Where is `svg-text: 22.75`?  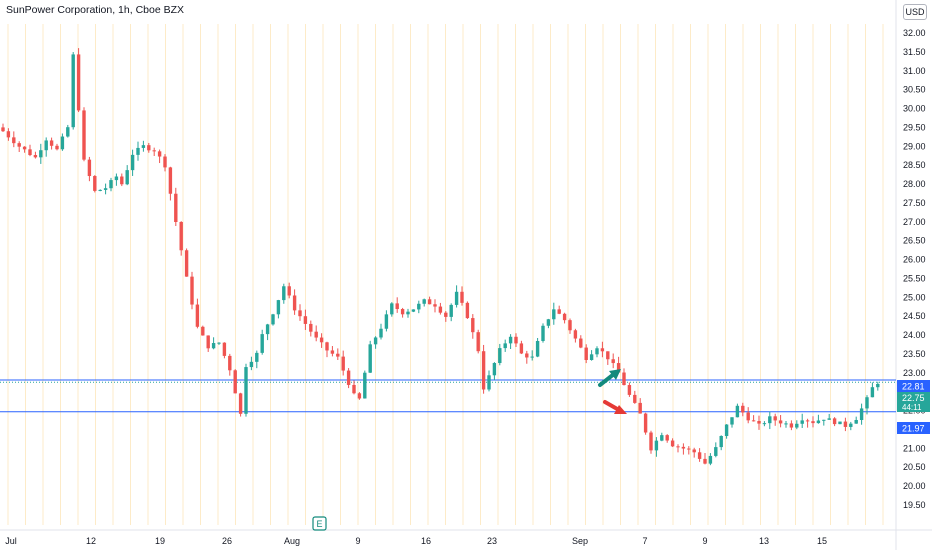
svg-text: 22.75 is located at coordinates (913, 398).